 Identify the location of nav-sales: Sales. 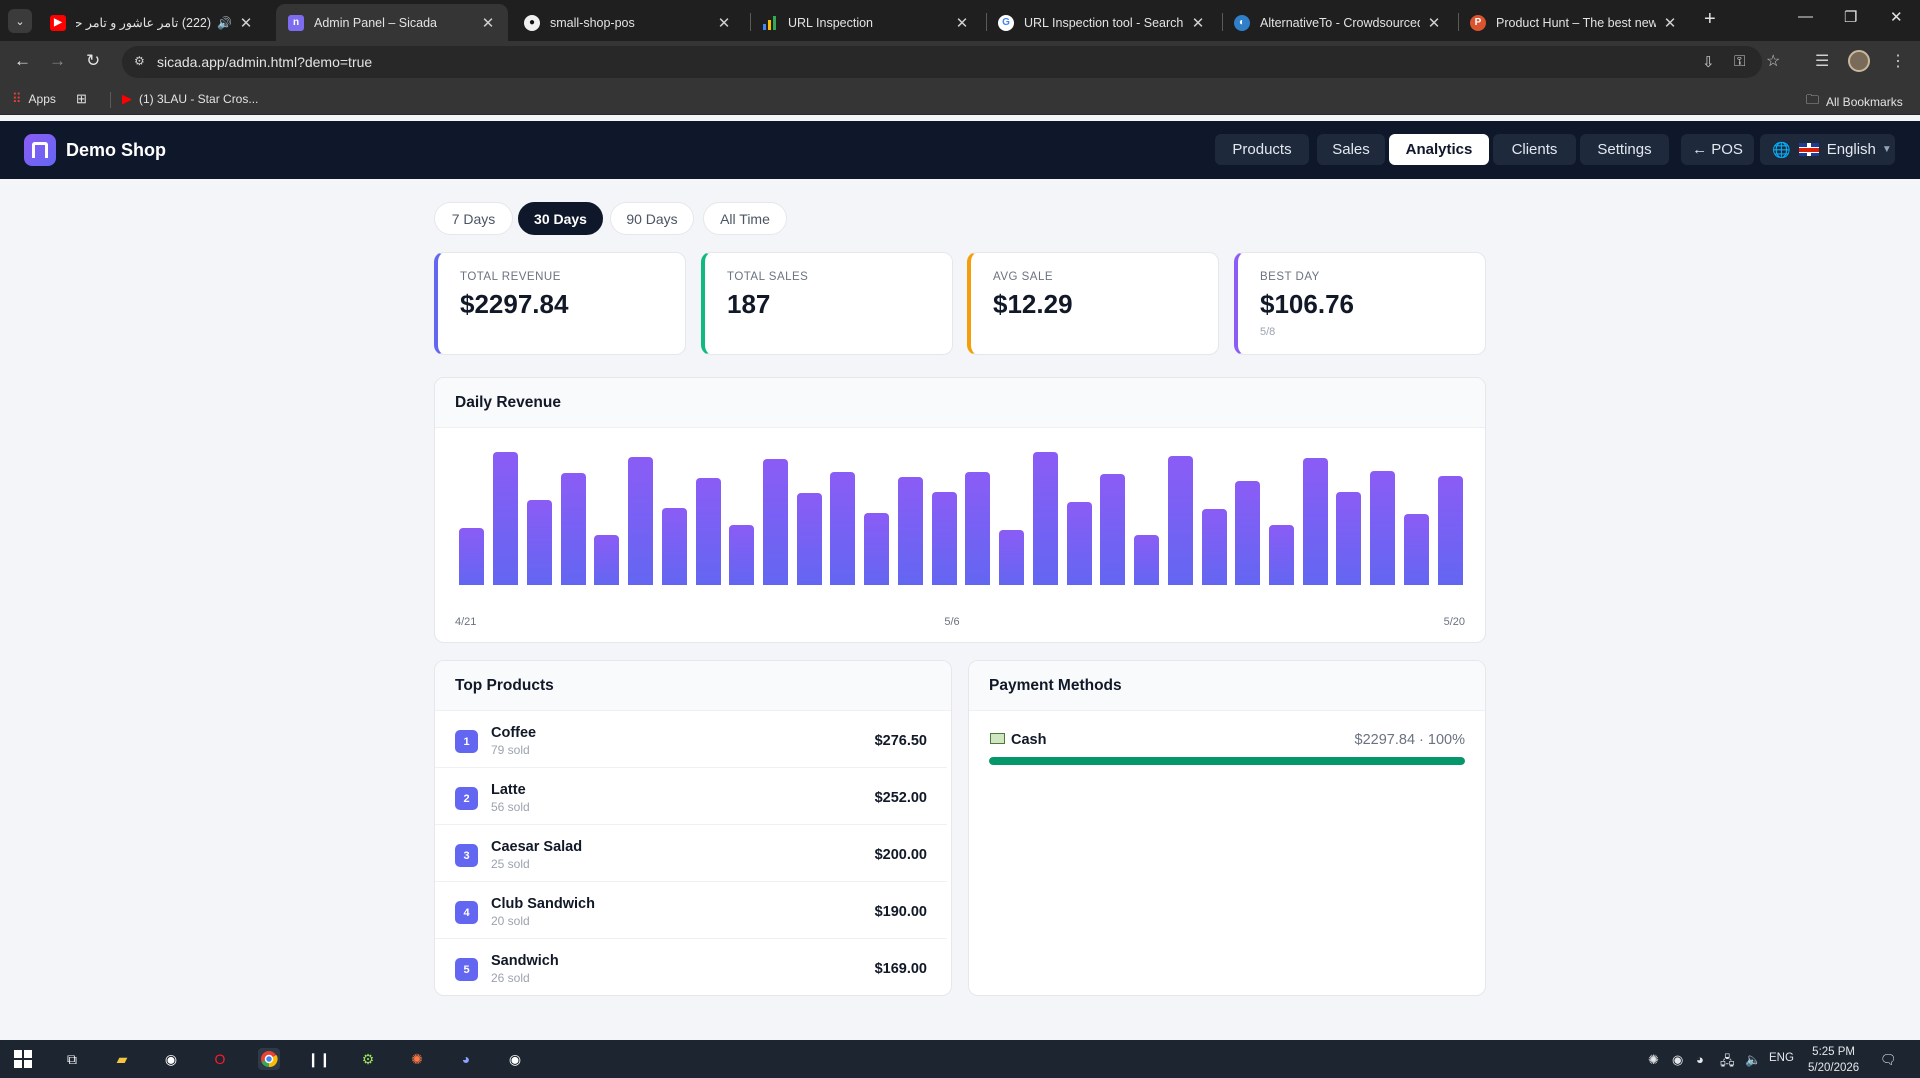
(1351, 149).